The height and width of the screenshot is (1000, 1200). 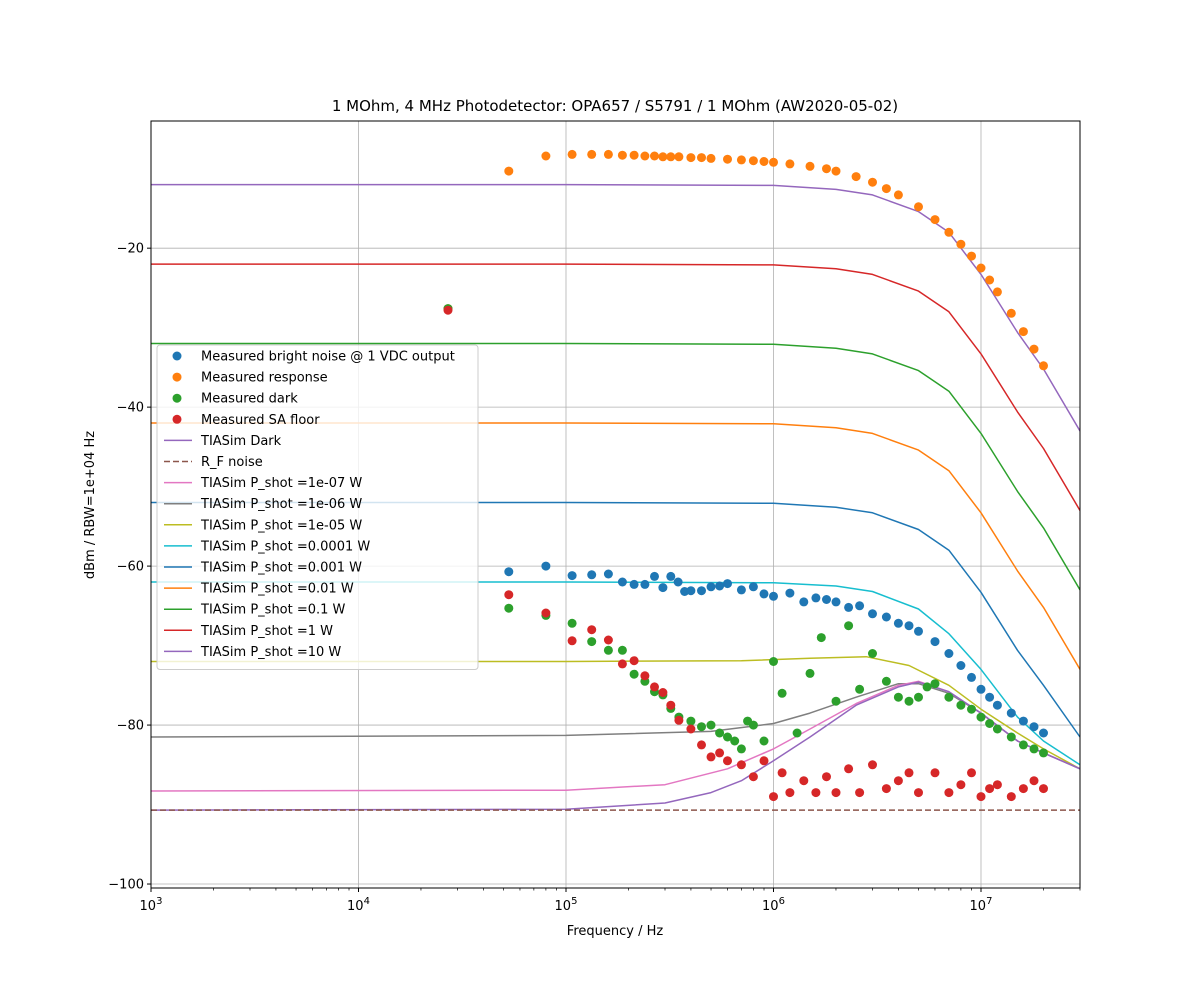 What do you see at coordinates (358, 905) in the screenshot?
I see `x-tick-label-1: 10⁴` at bounding box center [358, 905].